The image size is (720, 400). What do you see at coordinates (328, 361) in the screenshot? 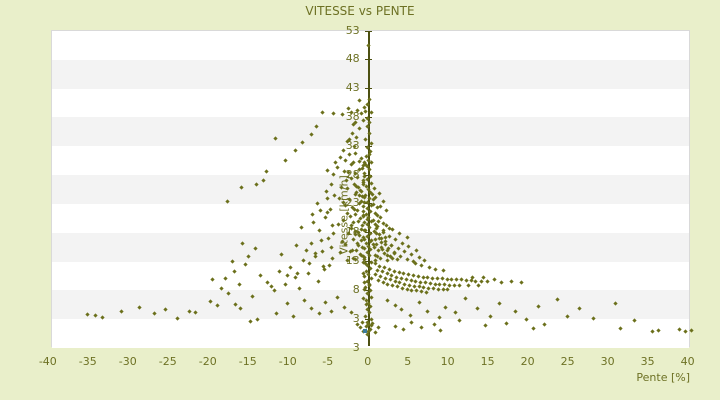
I see `x-tick-label: -5` at bounding box center [328, 361].